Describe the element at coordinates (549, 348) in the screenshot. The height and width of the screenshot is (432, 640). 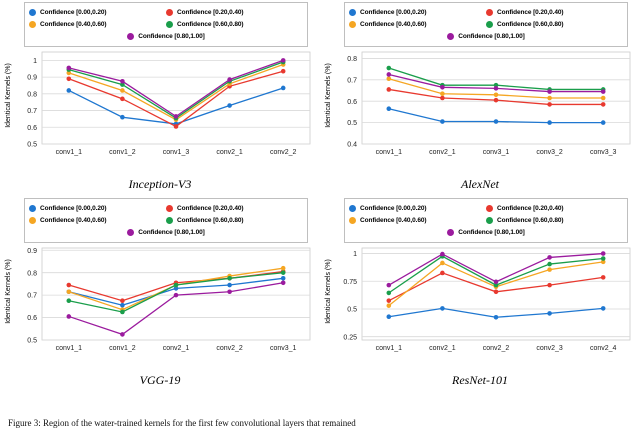
I see `svg-text: conv2_3` at that location.